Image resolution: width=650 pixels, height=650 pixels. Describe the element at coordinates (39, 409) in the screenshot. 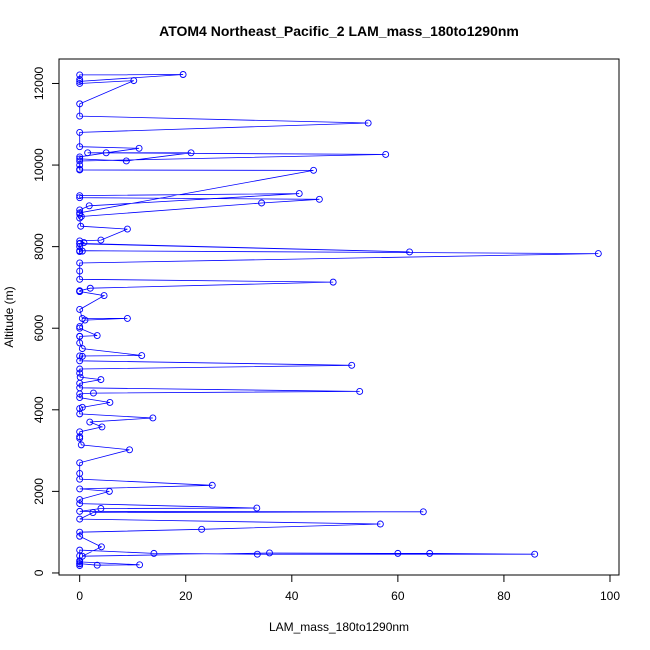

I see `y-tick-label: 4000` at that location.